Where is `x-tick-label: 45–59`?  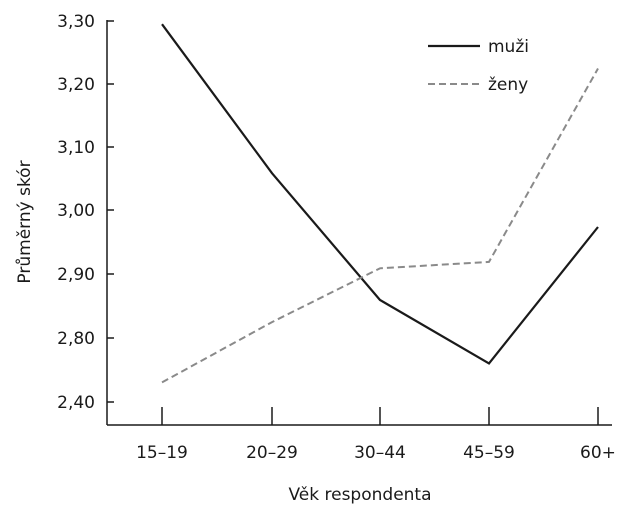 x-tick-label: 45–59 is located at coordinates (489, 453).